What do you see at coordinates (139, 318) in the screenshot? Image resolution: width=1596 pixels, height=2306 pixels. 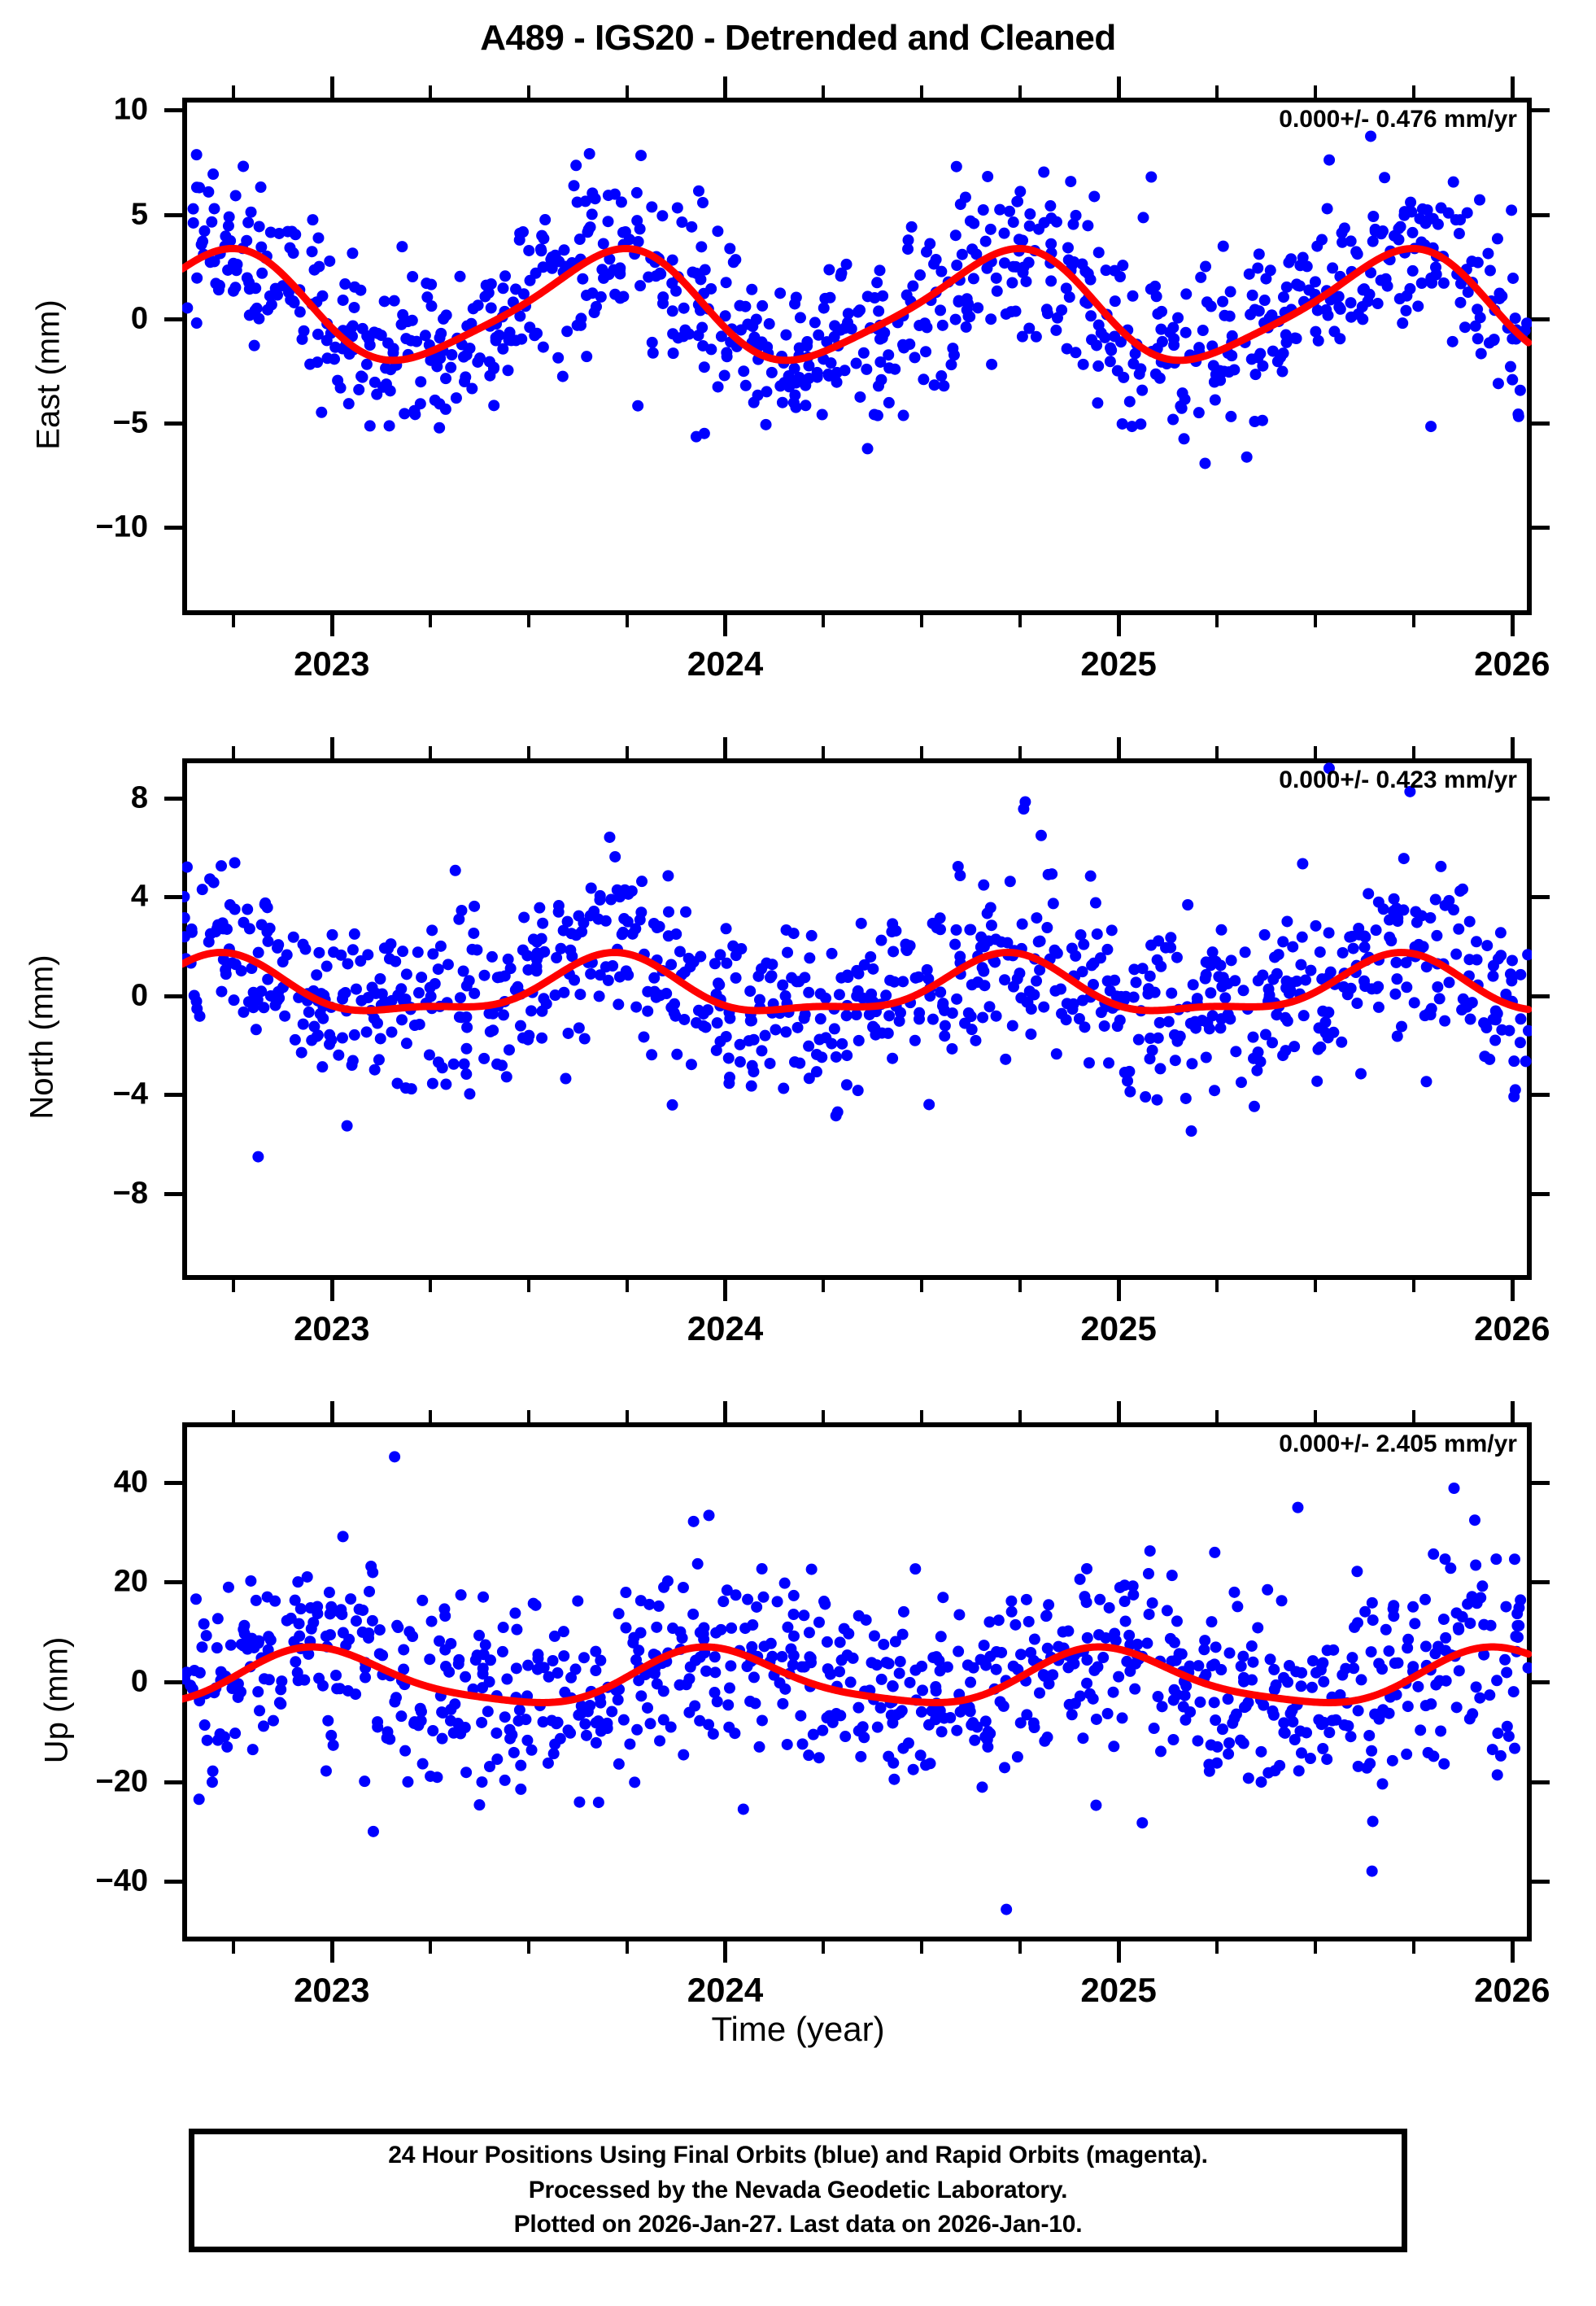 I see `panel-east-ytick-label: 0` at bounding box center [139, 318].